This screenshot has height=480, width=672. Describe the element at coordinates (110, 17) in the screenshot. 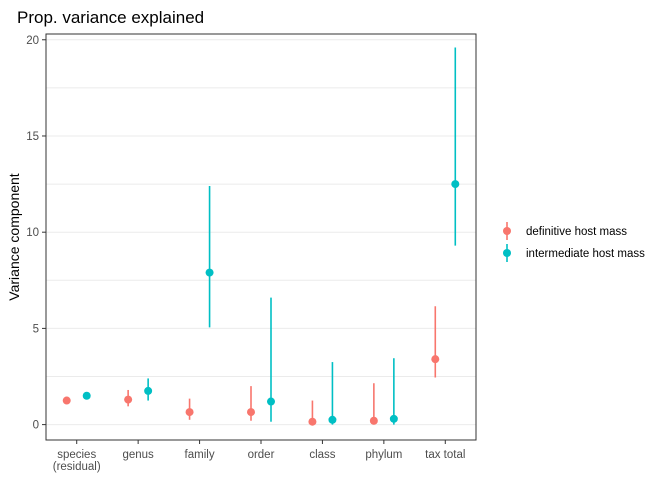

I see `chart-title: Prop. variance explained` at that location.